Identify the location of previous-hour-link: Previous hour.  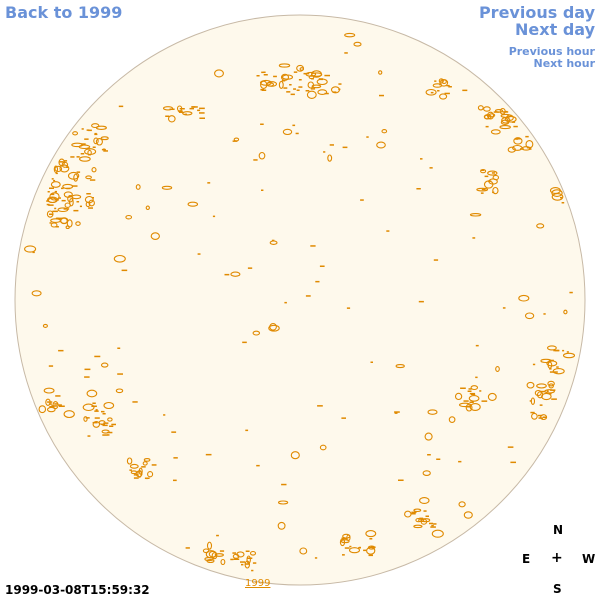
(551, 51).